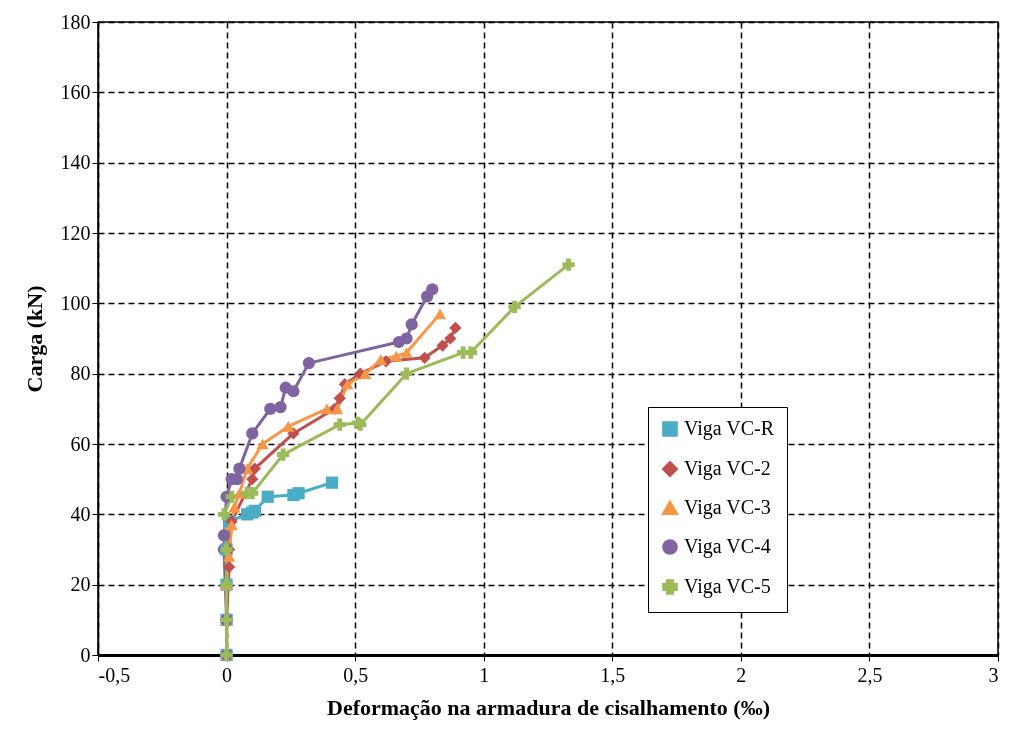  What do you see at coordinates (80, 584) in the screenshot?
I see `y-tick-label: 20` at bounding box center [80, 584].